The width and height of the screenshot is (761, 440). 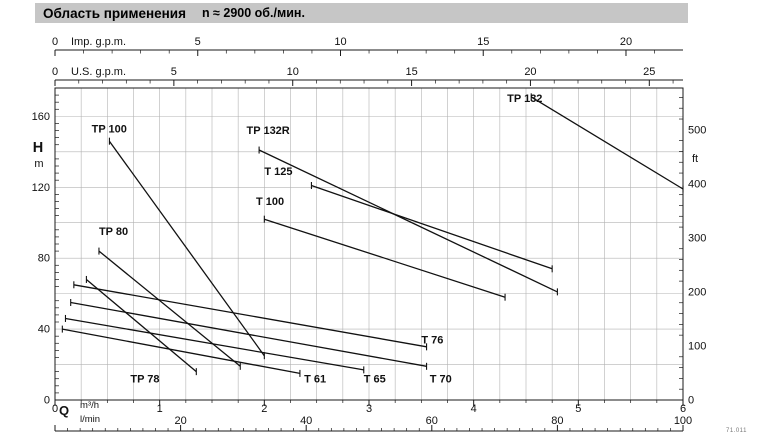 What do you see at coordinates (98, 72) in the screenshot?
I see `us_gpm-axis-title: U.S. g.p.m.` at bounding box center [98, 72].